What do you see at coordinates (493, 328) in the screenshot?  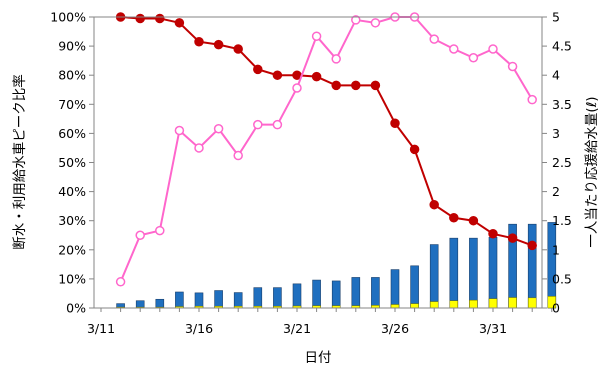 I see `x-tick-label: 3/31` at bounding box center [493, 328].